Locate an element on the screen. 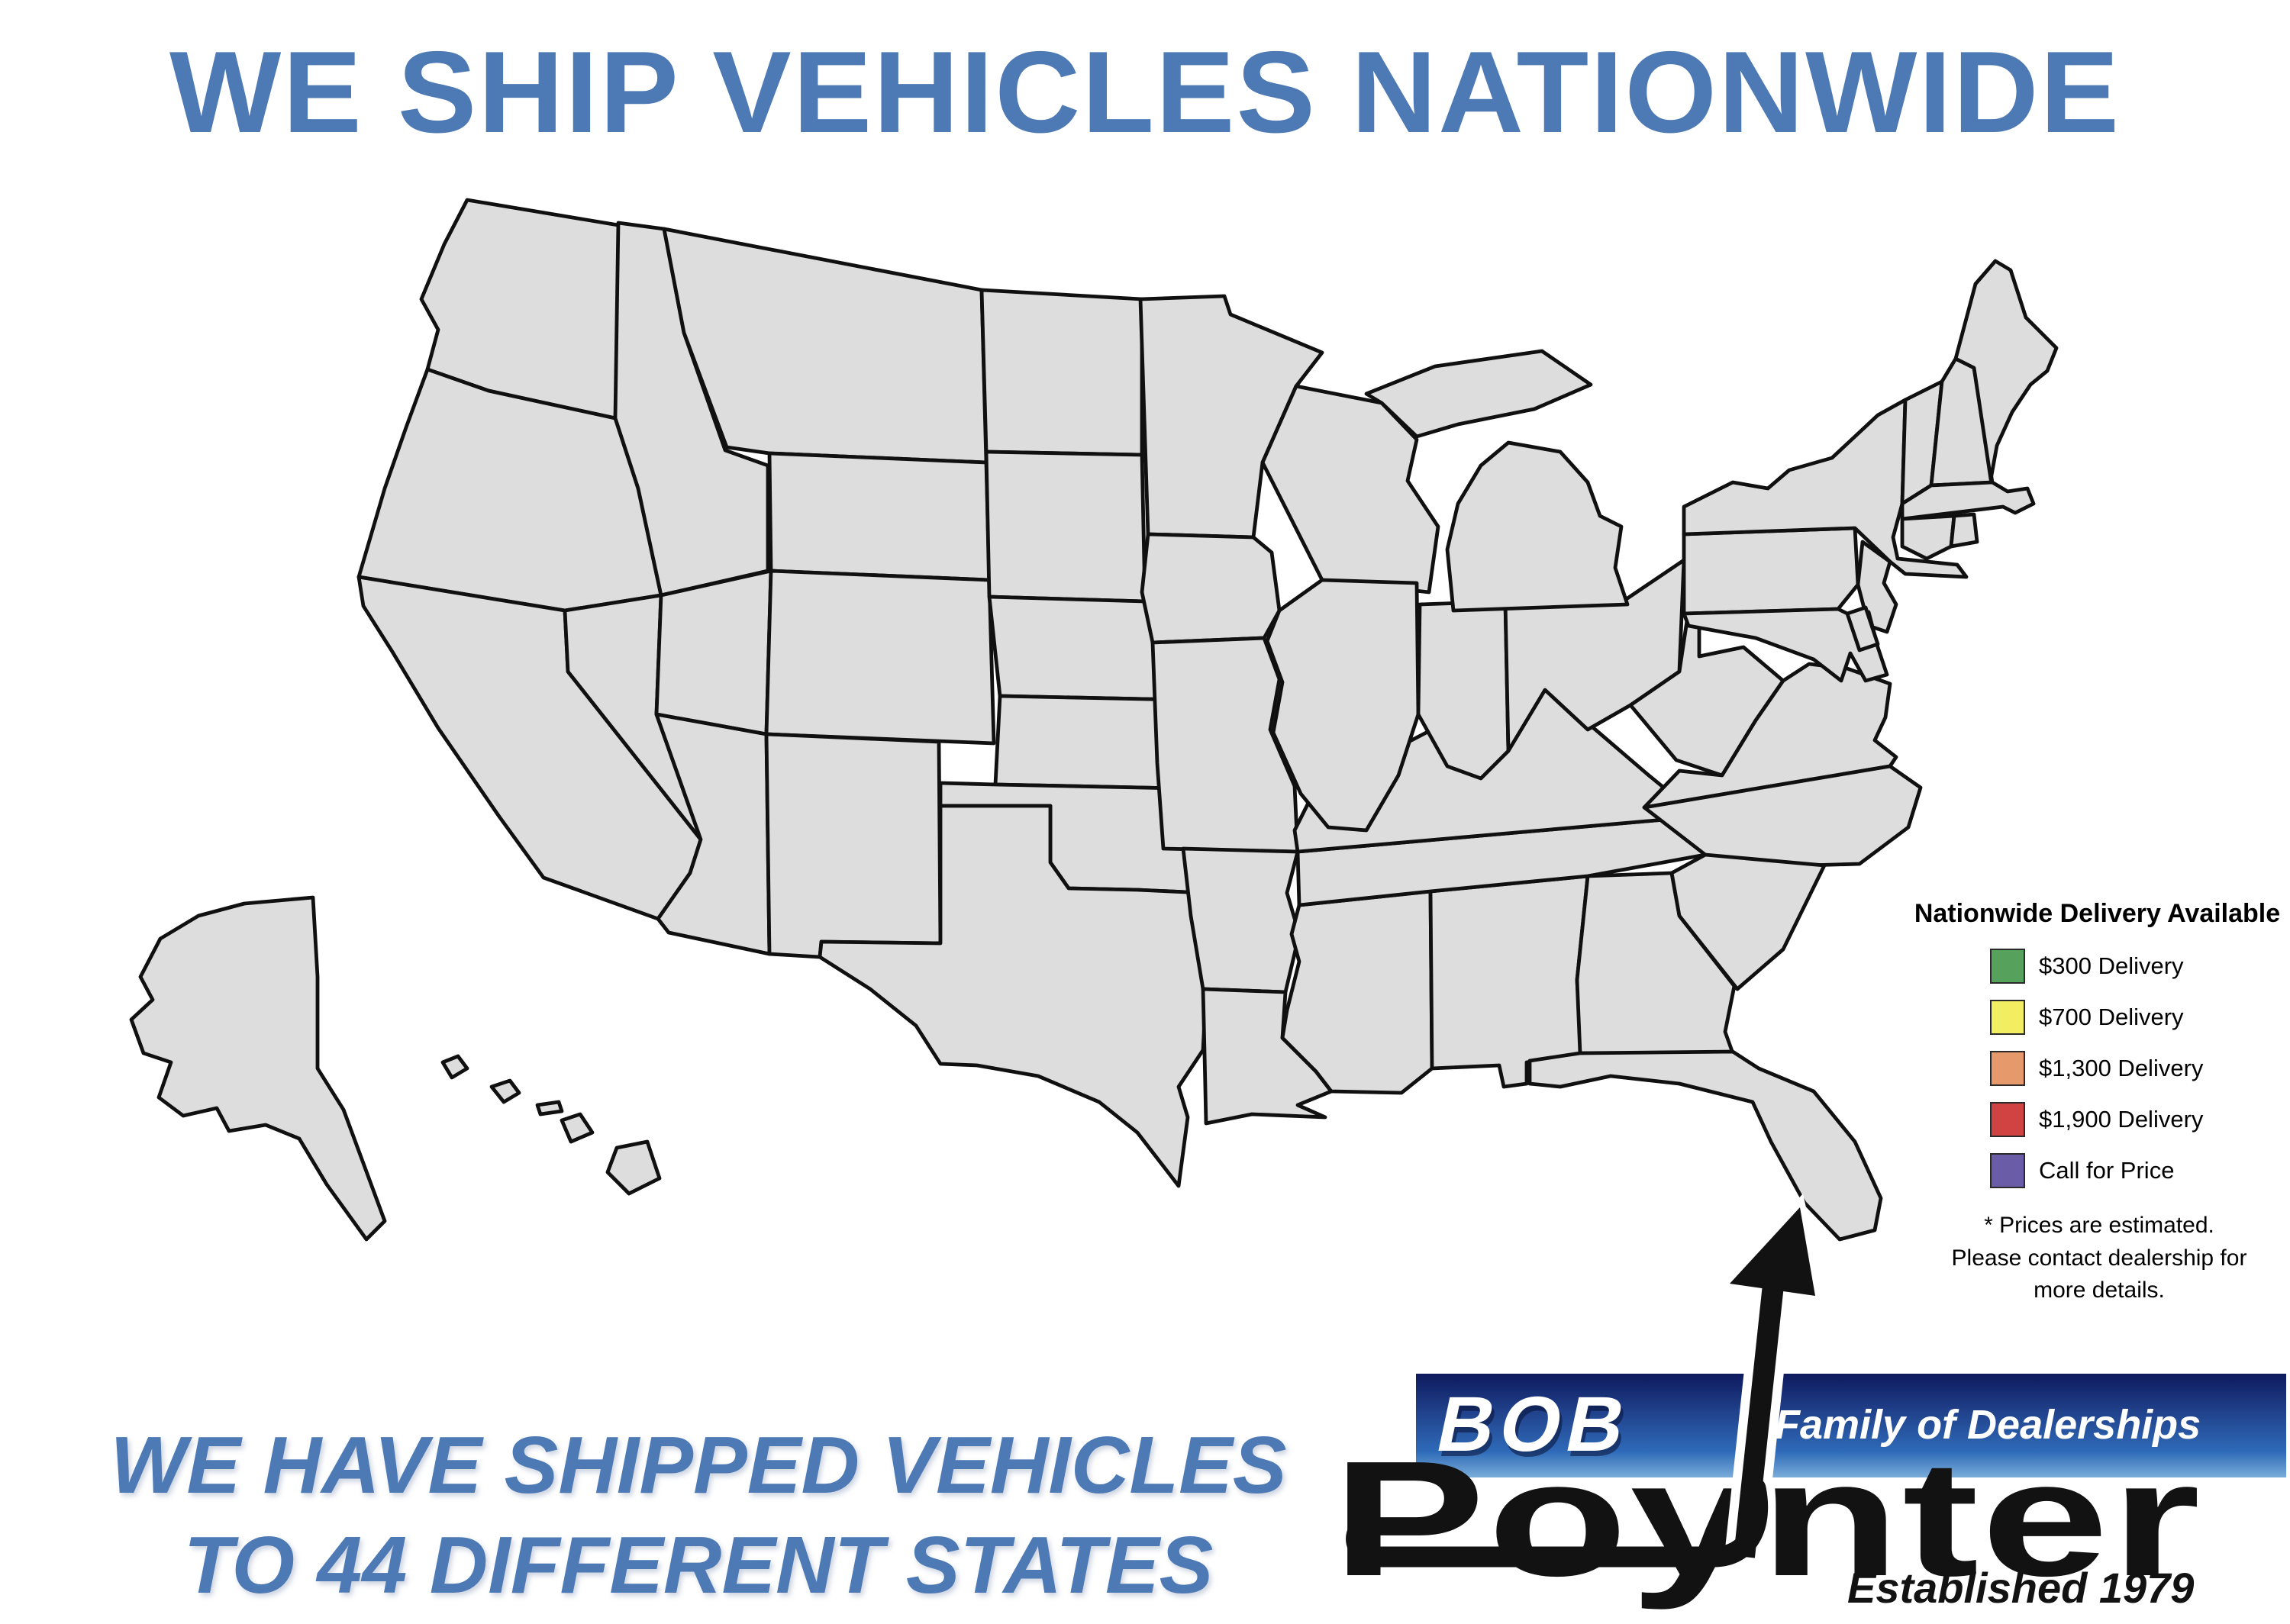 The image size is (2290, 1624). legend-label: $300 Delivery is located at coordinates (2111, 966).